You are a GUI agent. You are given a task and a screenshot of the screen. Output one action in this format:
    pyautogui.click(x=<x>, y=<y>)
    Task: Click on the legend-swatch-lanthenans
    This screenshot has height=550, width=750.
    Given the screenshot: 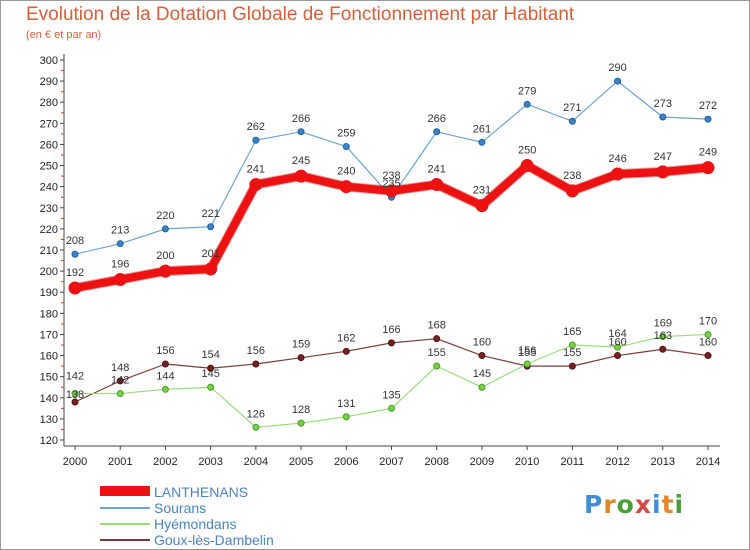 What is the action you would take?
    pyautogui.click(x=125, y=491)
    